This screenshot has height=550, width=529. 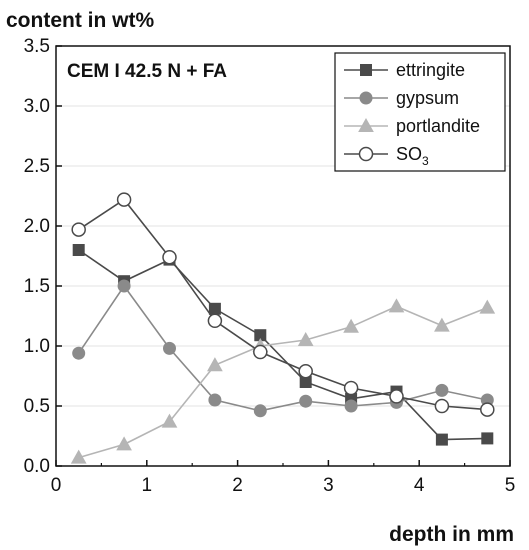 What do you see at coordinates (56, 485) in the screenshot?
I see `x-tick-label: 0` at bounding box center [56, 485].